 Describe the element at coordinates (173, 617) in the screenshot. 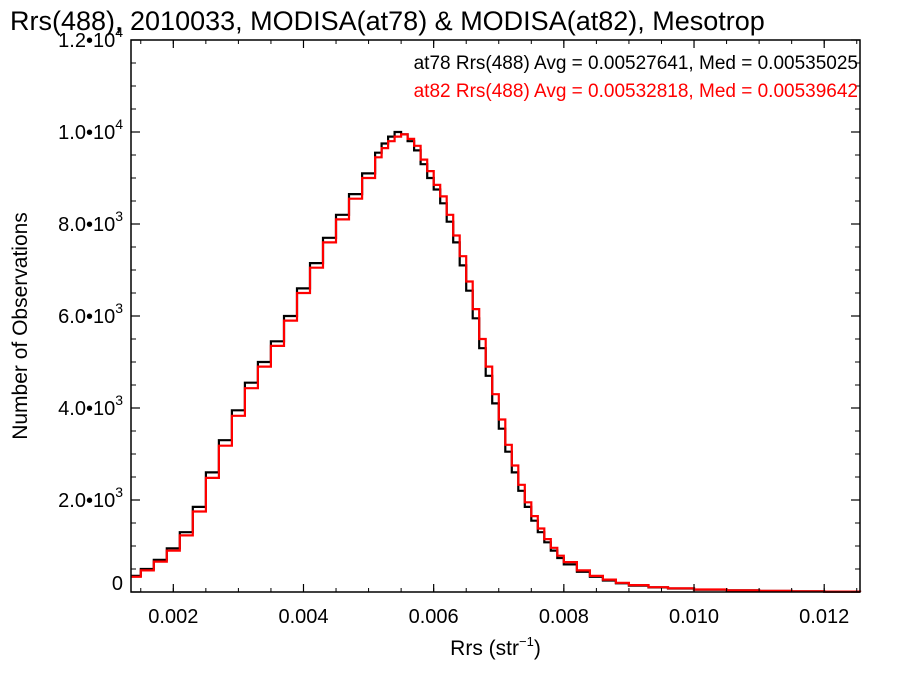

I see `x-tick-label: 0.002` at that location.